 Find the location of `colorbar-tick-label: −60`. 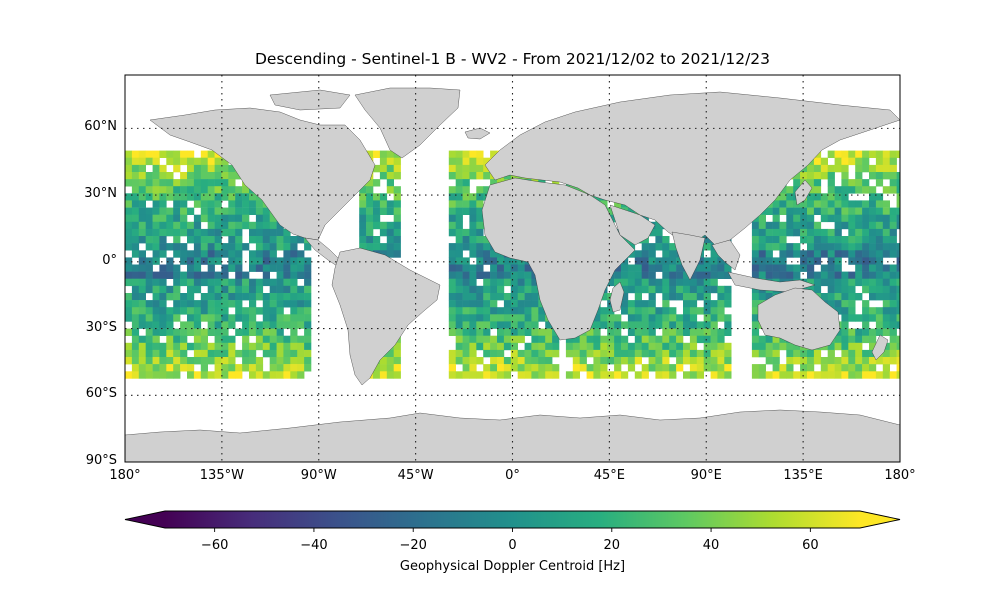

colorbar-tick-label: −60 is located at coordinates (214, 545).